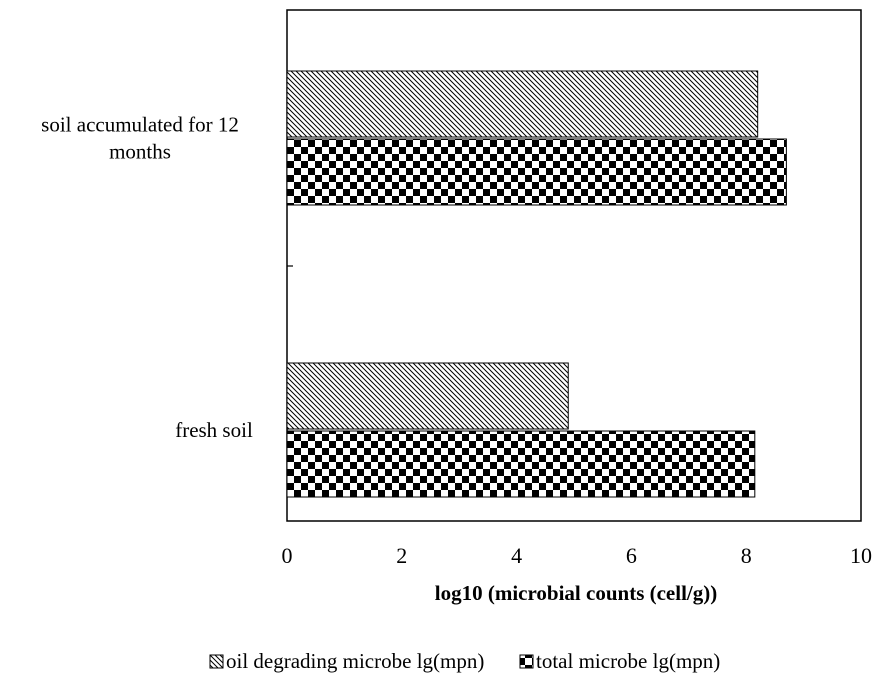  I want to click on y-category-label: fresh soil, so click(214, 430).